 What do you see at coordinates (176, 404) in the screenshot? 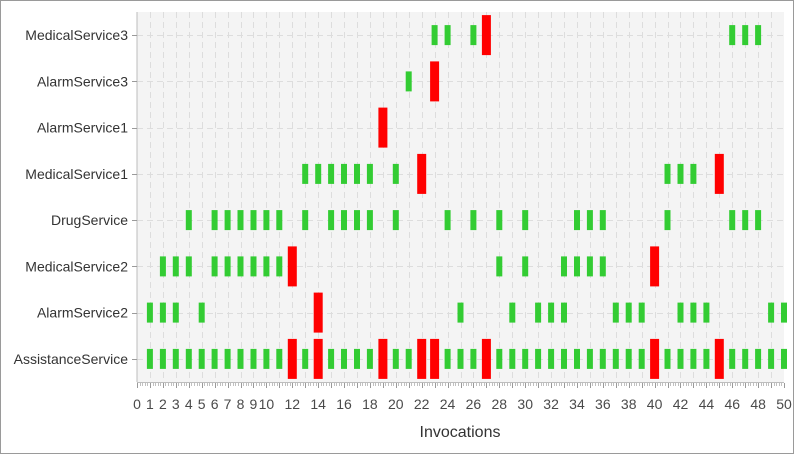
I see `x-tick-label: 3` at bounding box center [176, 404].